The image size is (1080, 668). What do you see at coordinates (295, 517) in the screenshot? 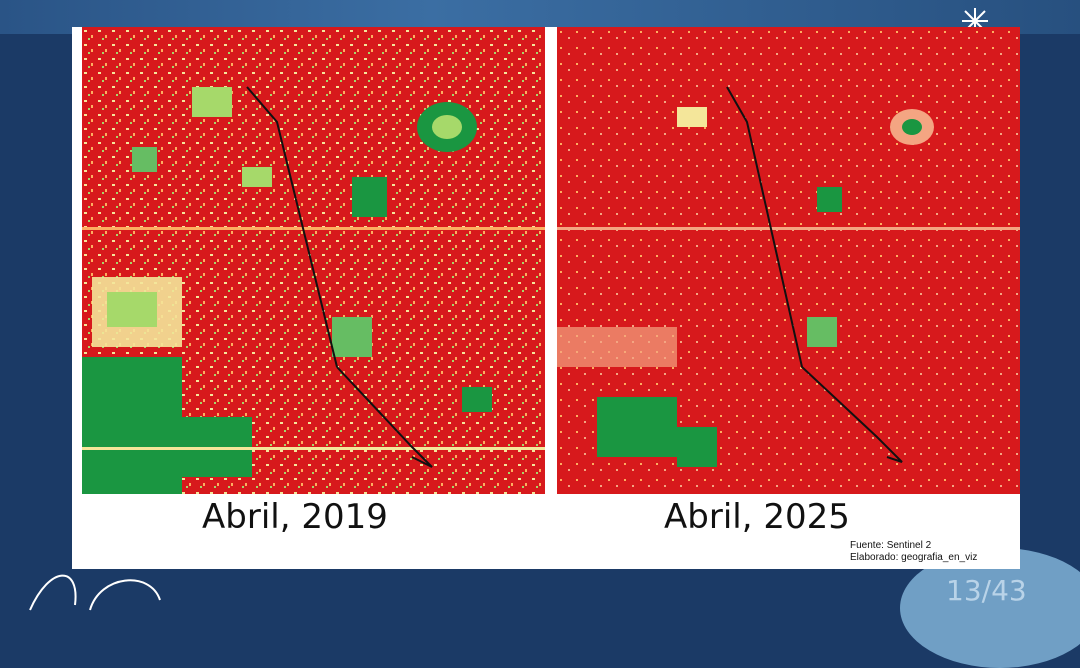
I see `caption-2019: Abril, 2019` at bounding box center [295, 517].